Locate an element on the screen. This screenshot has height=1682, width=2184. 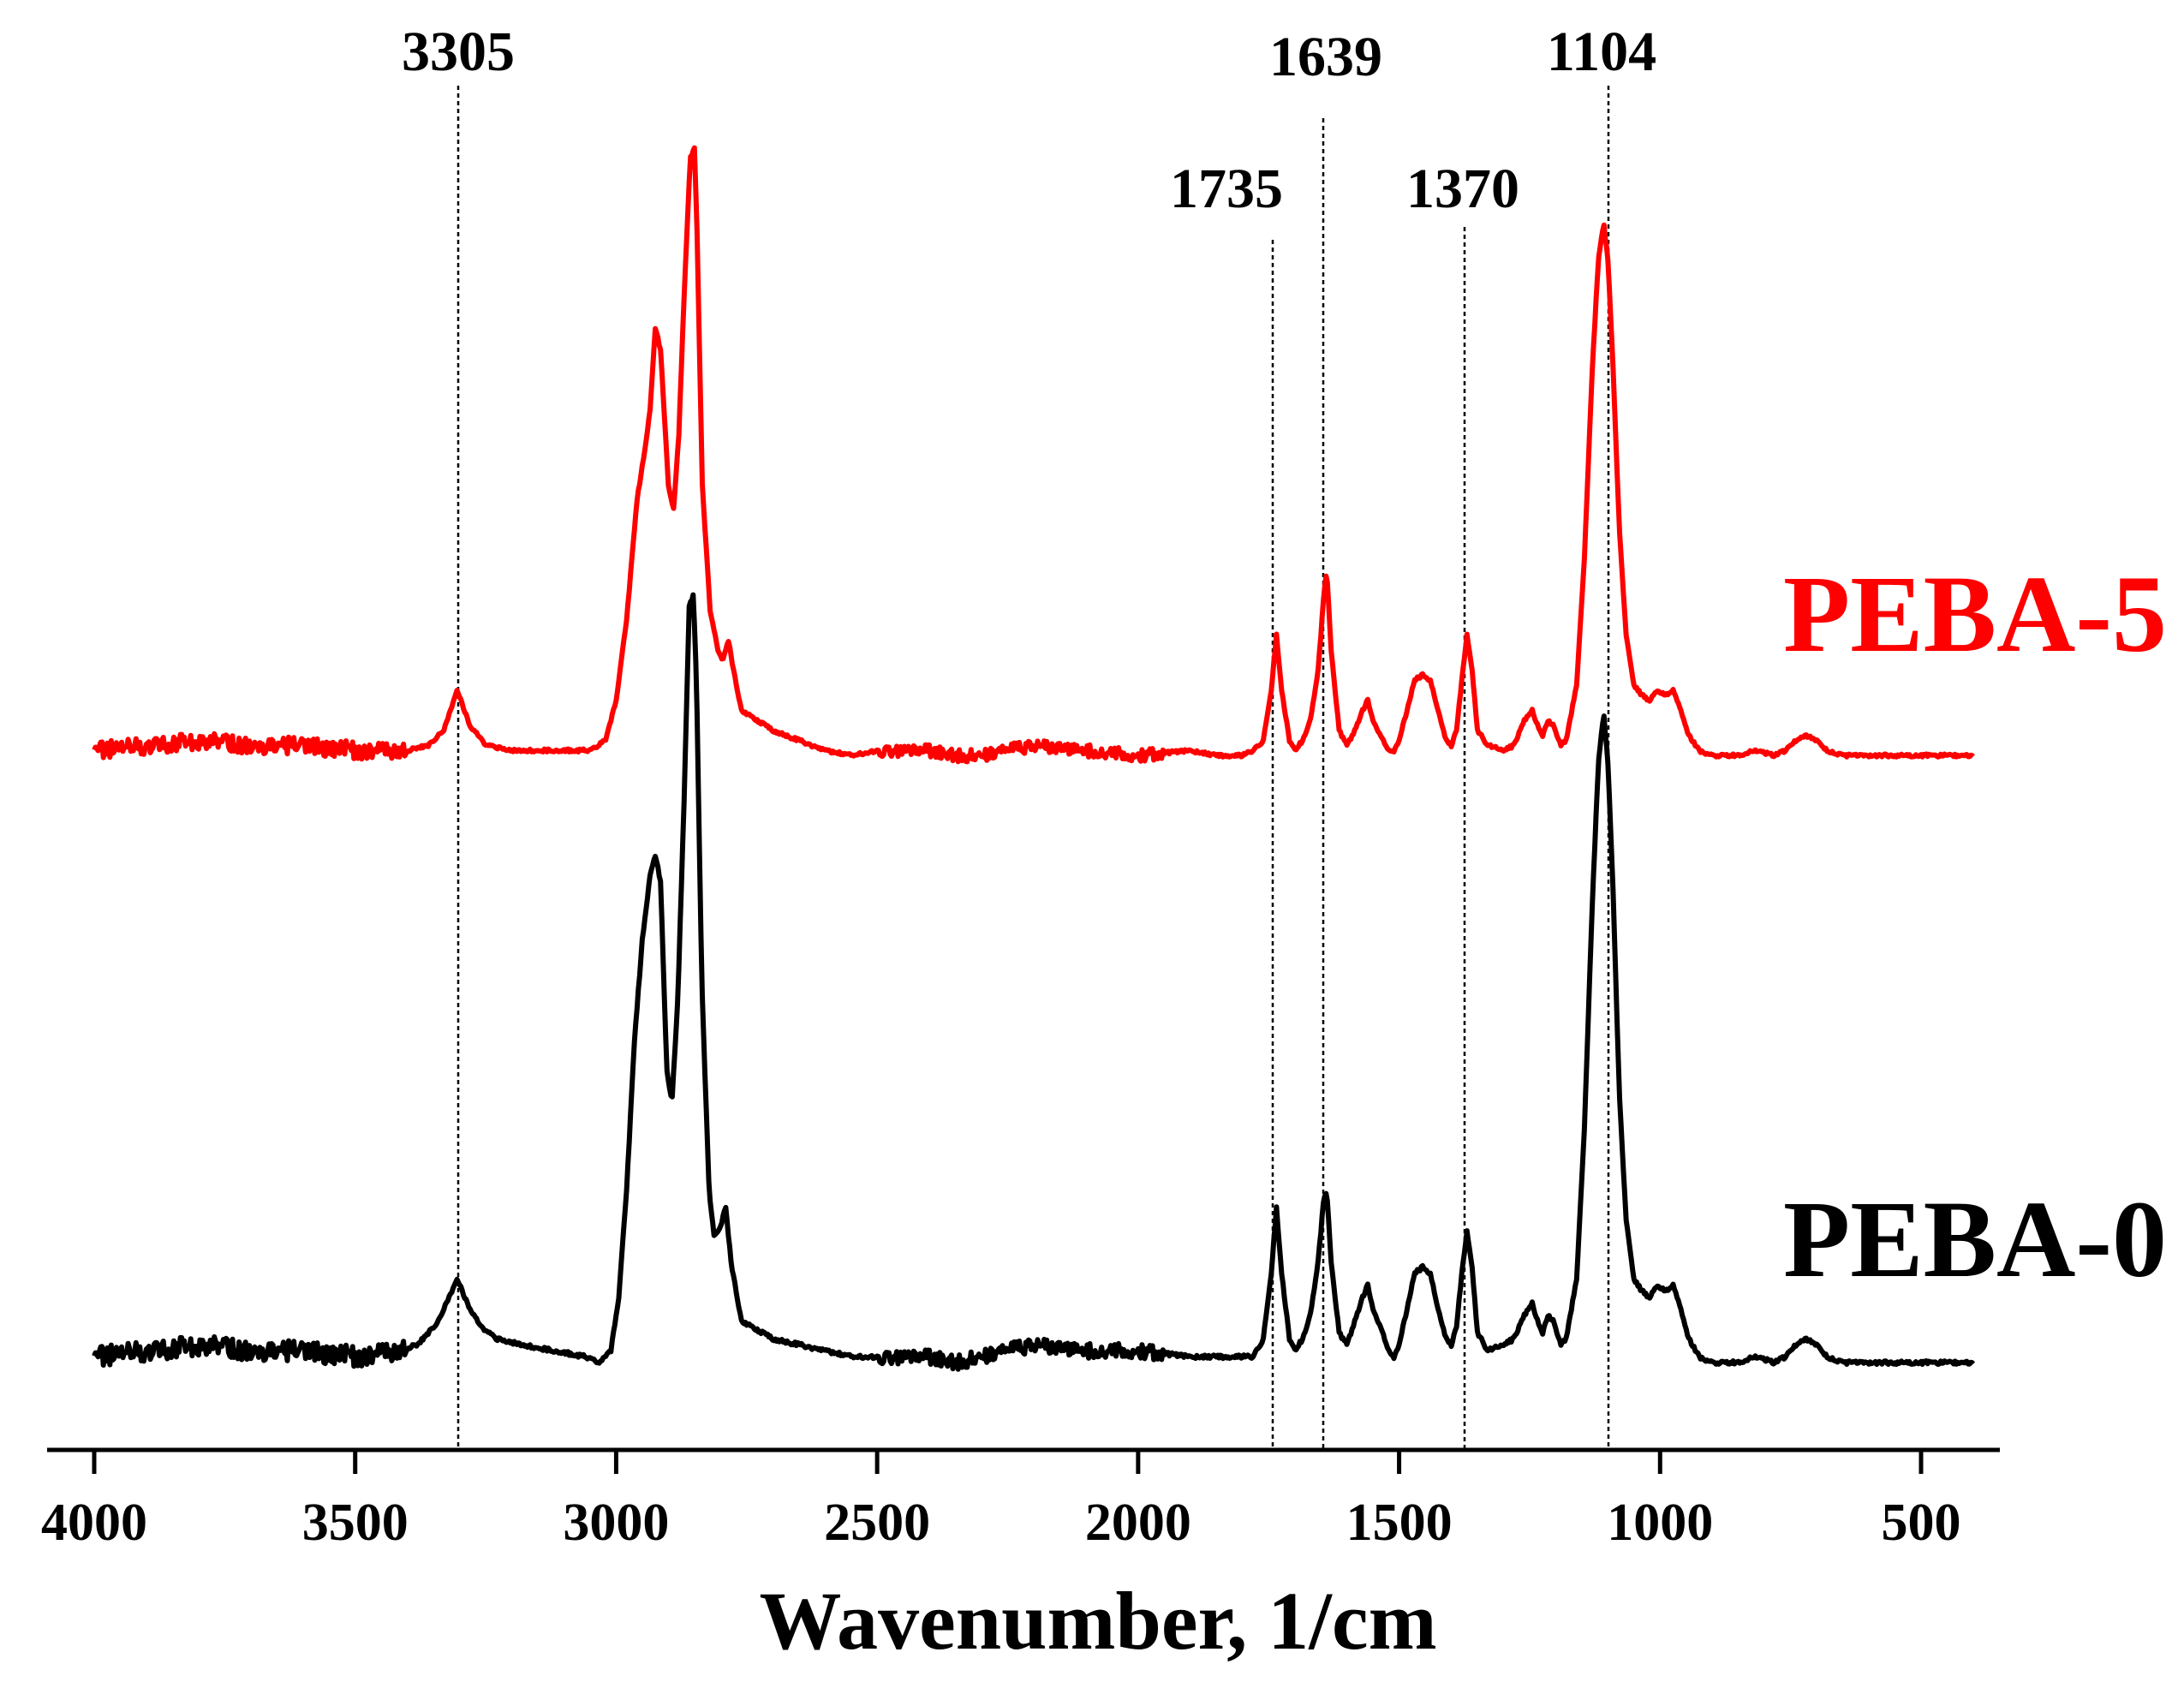
x-axis-title: Wavenumber, 1/cm is located at coordinates (1097, 1621).